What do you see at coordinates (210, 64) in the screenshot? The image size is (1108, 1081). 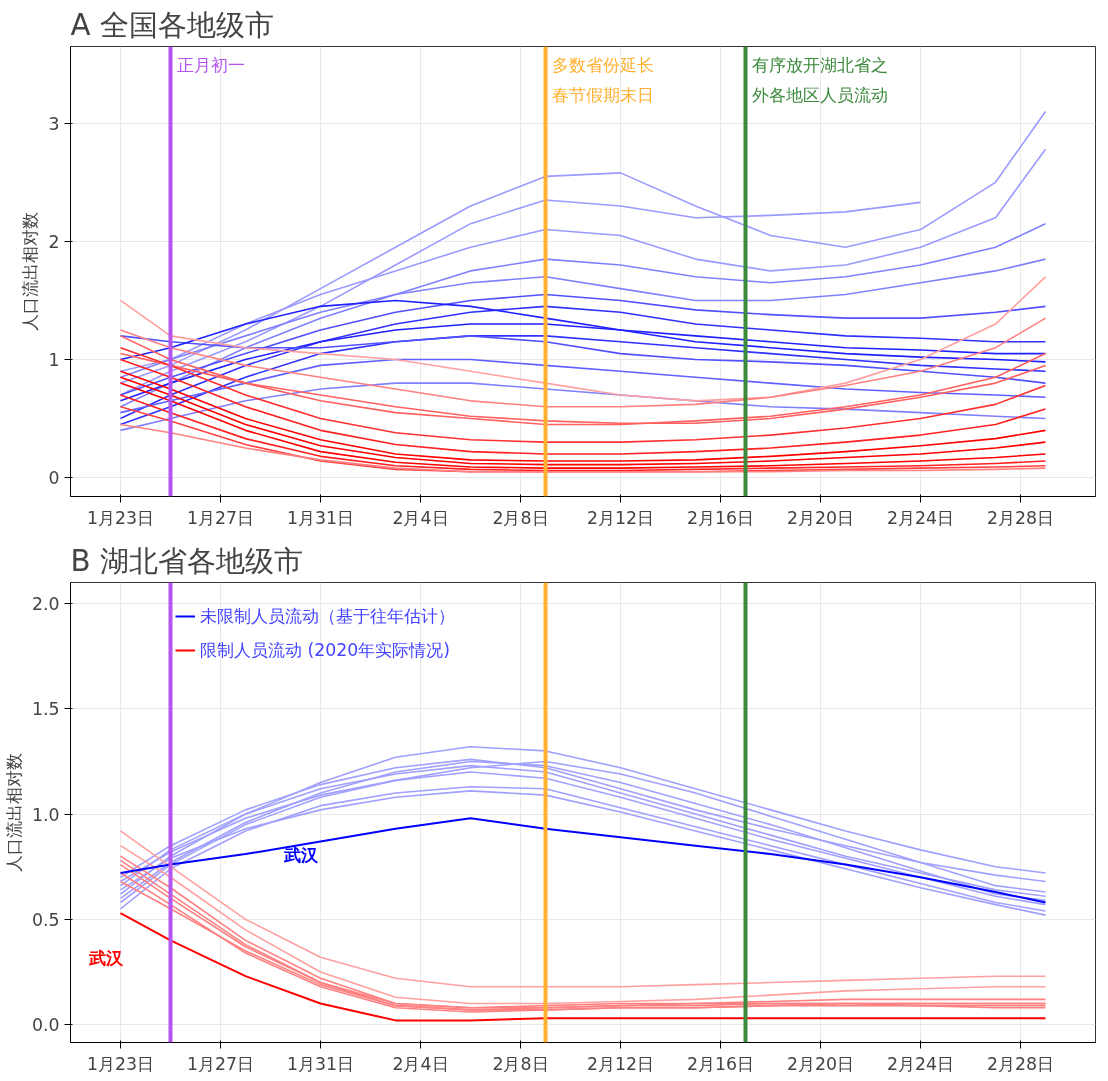 I see `ref-line-label: 正月初一` at bounding box center [210, 64].